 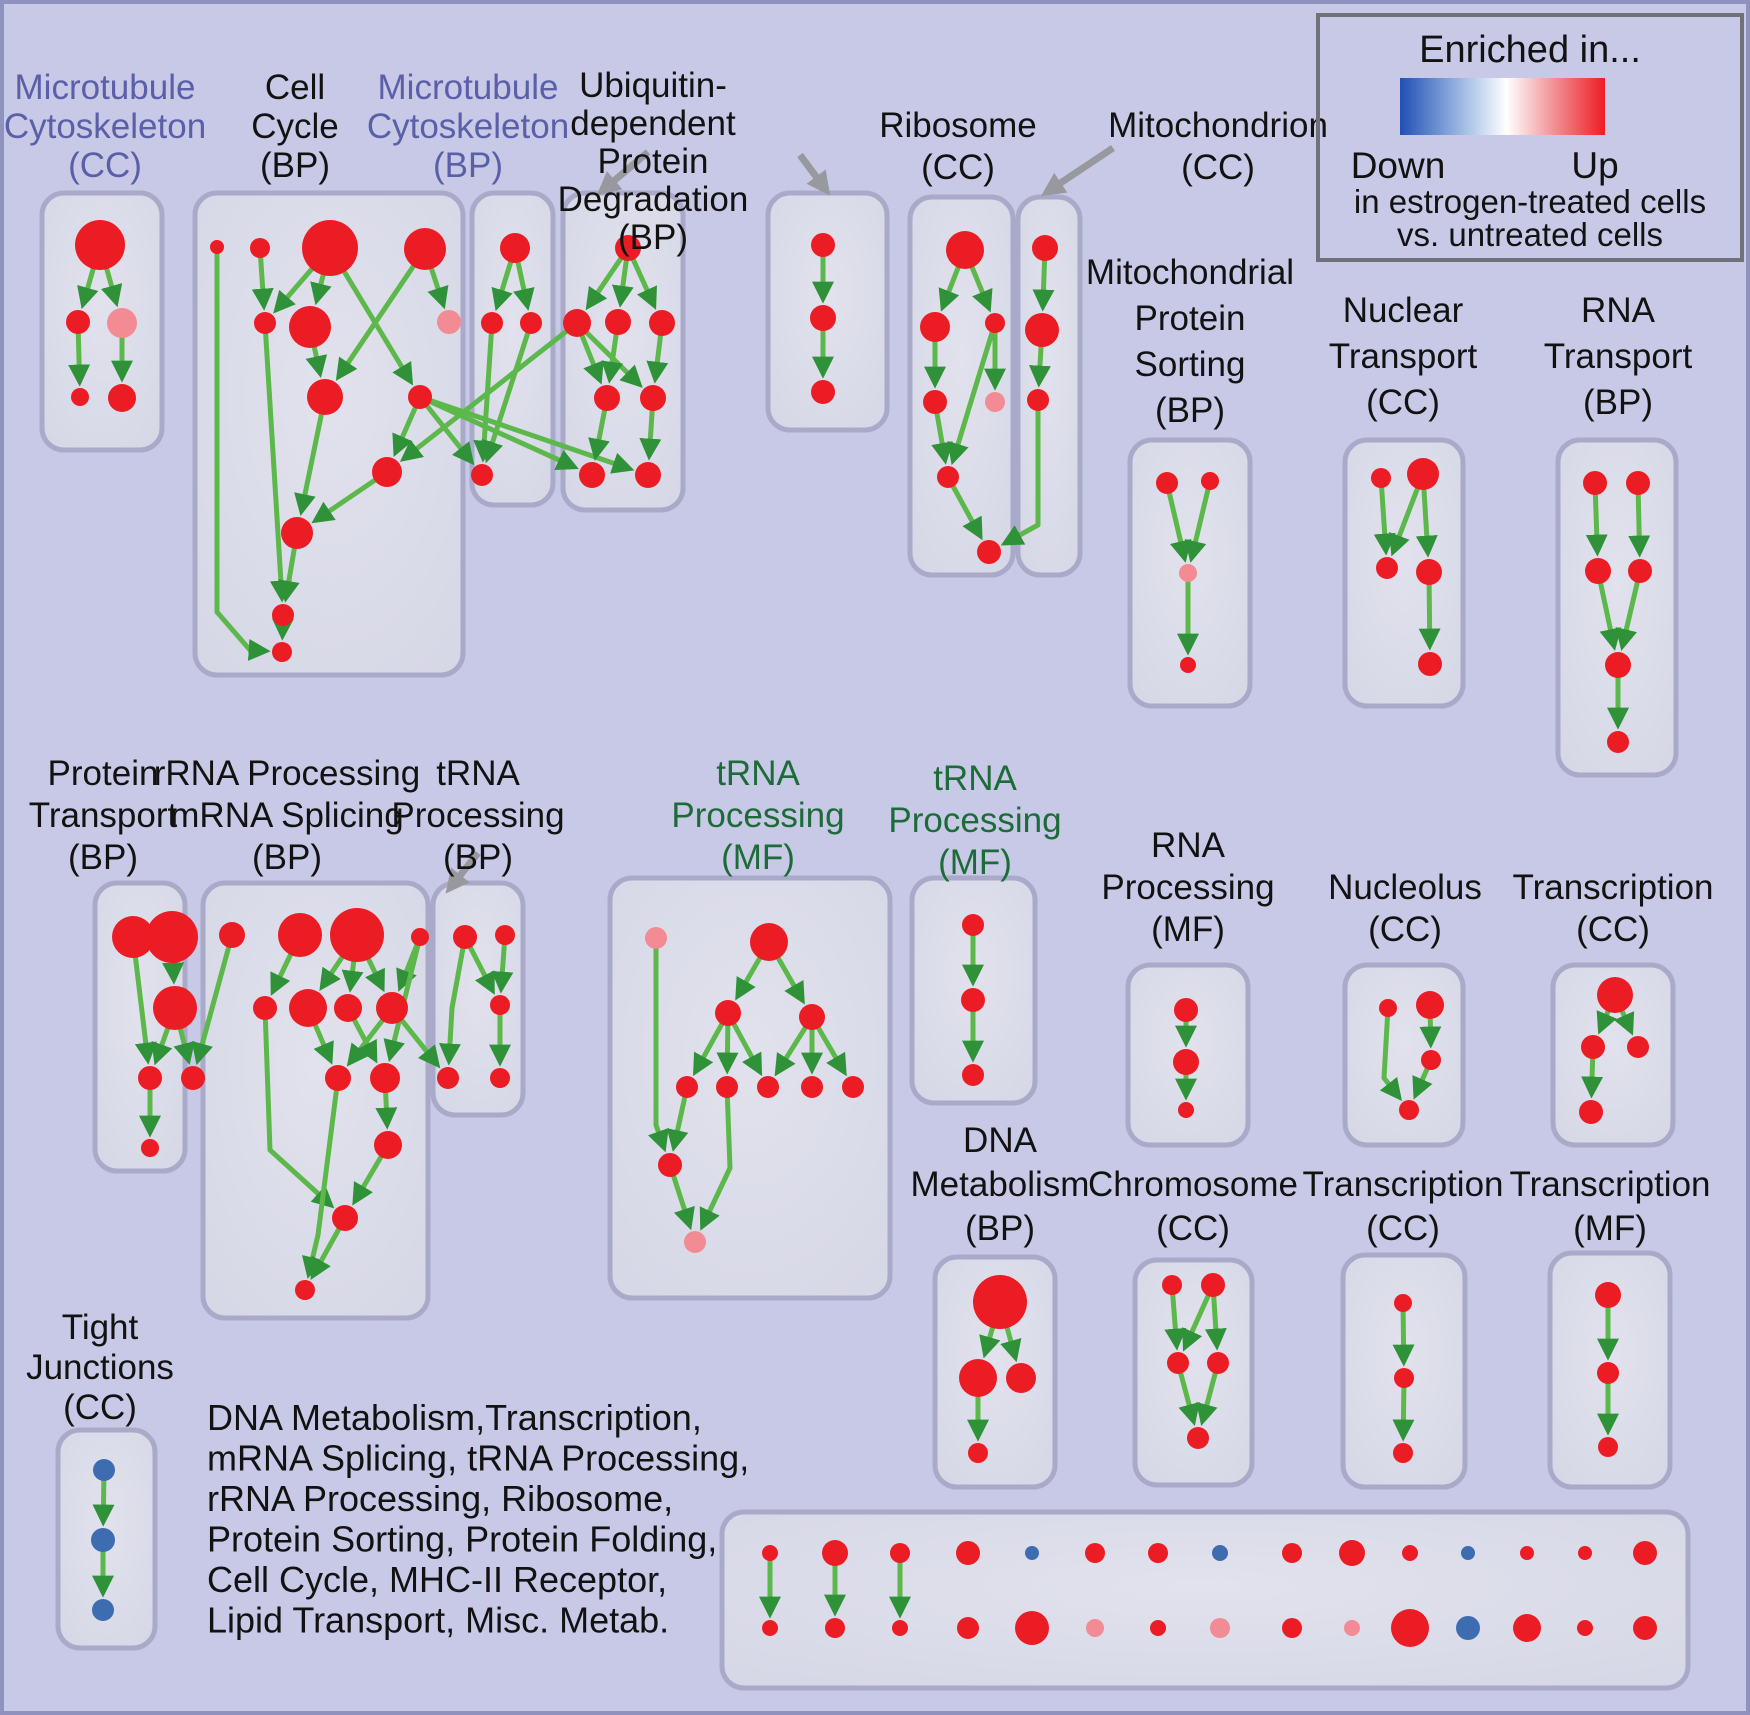 I want to click on go-term-node-ms1, so click(x=1167, y=483).